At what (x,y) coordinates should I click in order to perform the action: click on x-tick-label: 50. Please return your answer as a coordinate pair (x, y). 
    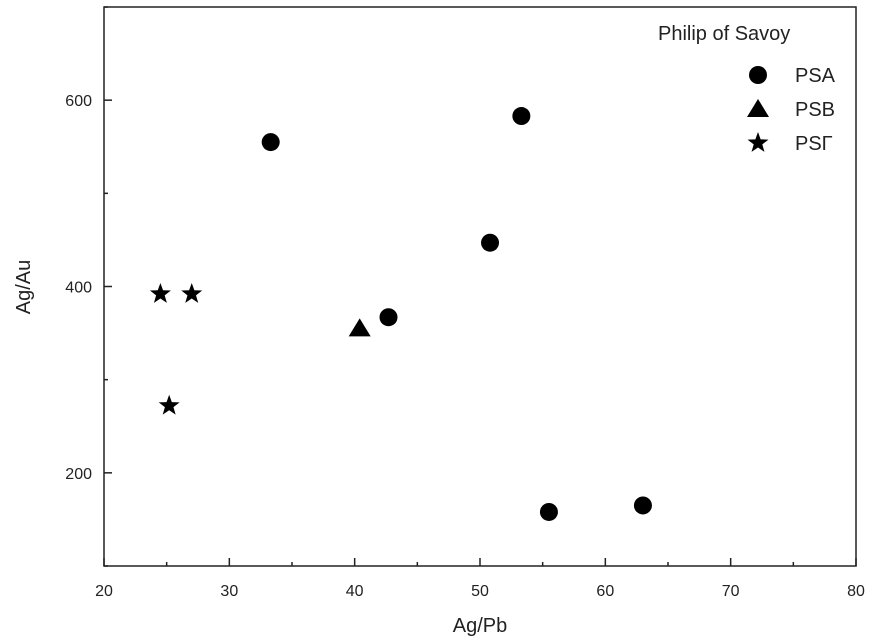
    Looking at the image, I should click on (480, 591).